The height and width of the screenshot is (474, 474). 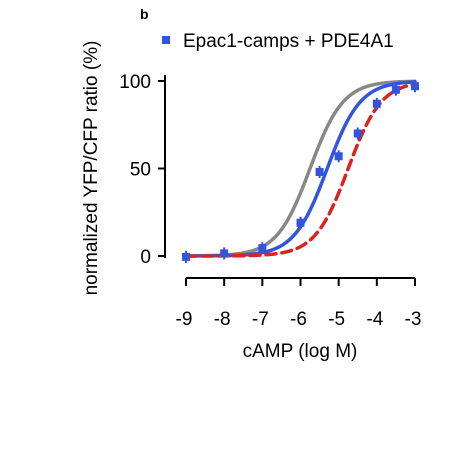 I want to click on legend-marker, so click(x=166, y=40).